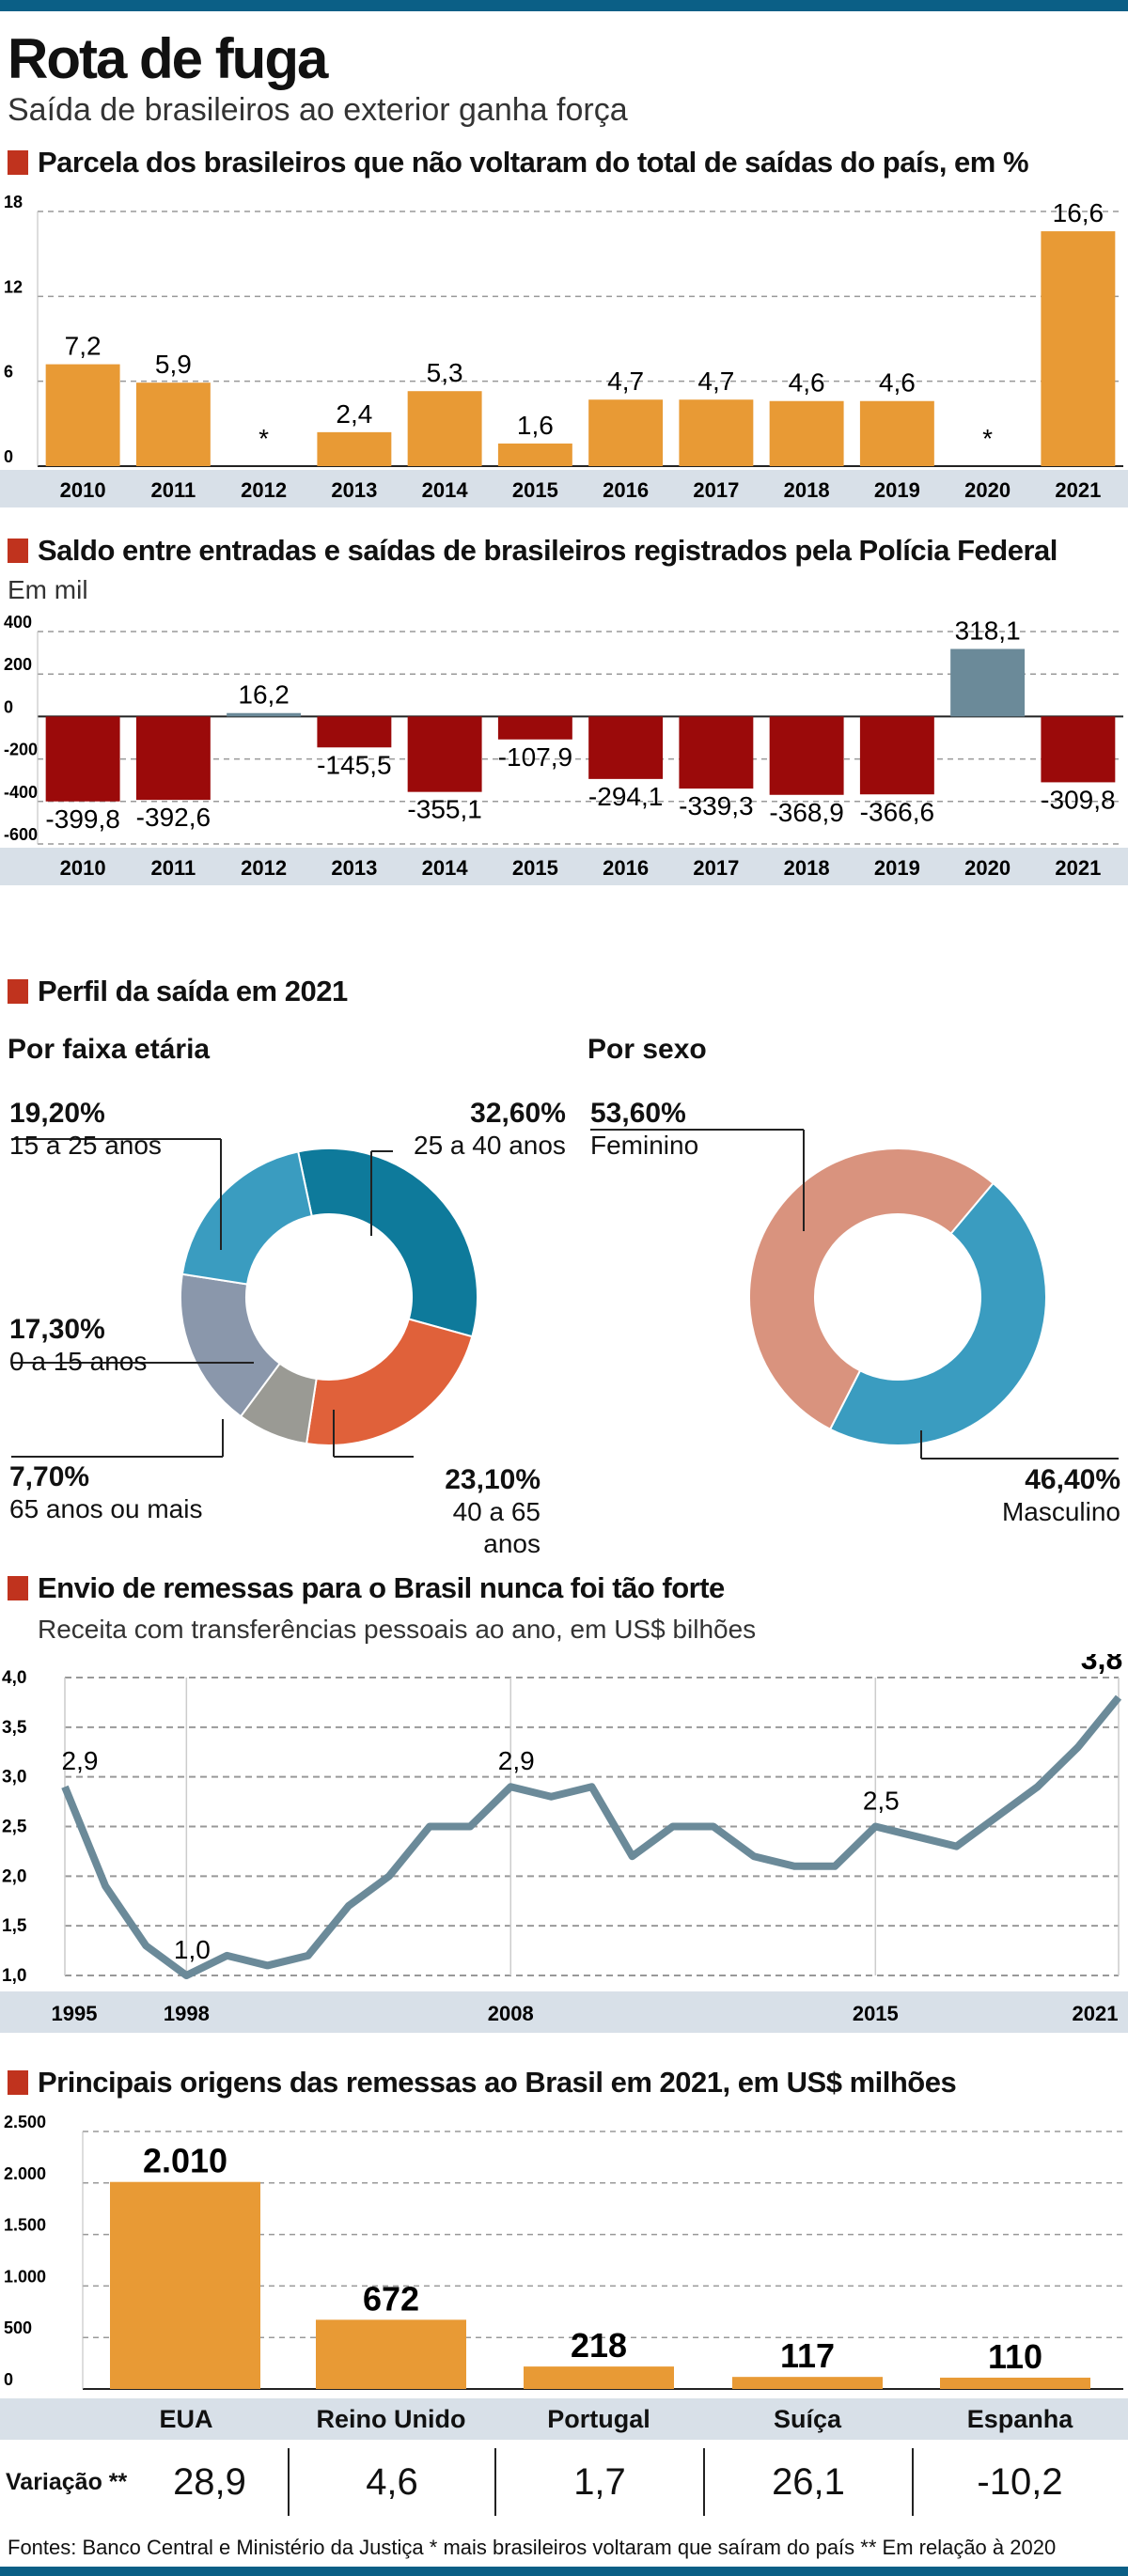 This screenshot has width=1128, height=2576. What do you see at coordinates (18, 664) in the screenshot?
I see `y-tick-label: 200` at bounding box center [18, 664].